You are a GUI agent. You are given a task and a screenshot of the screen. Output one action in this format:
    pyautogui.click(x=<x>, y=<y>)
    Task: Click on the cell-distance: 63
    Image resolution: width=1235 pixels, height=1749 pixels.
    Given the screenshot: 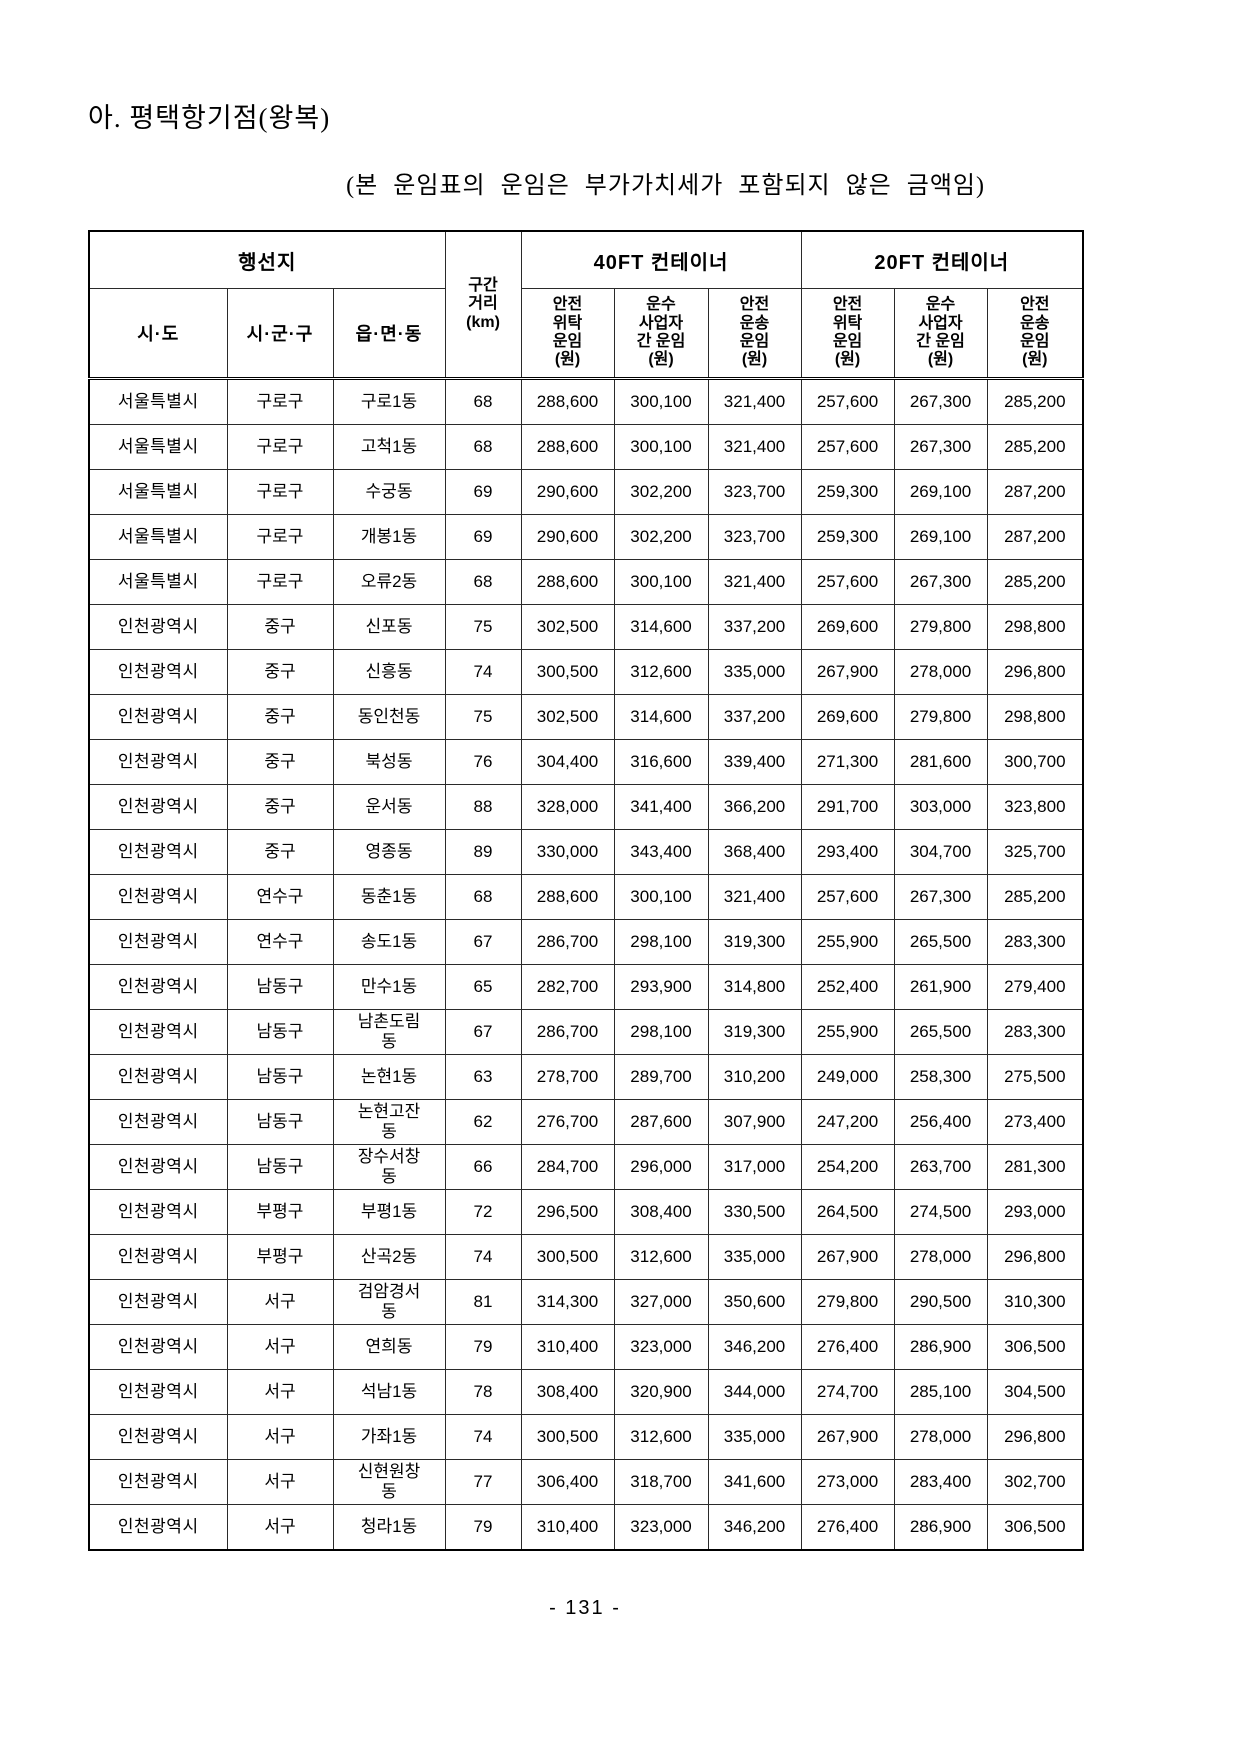 What is the action you would take?
    pyautogui.click(x=483, y=1077)
    